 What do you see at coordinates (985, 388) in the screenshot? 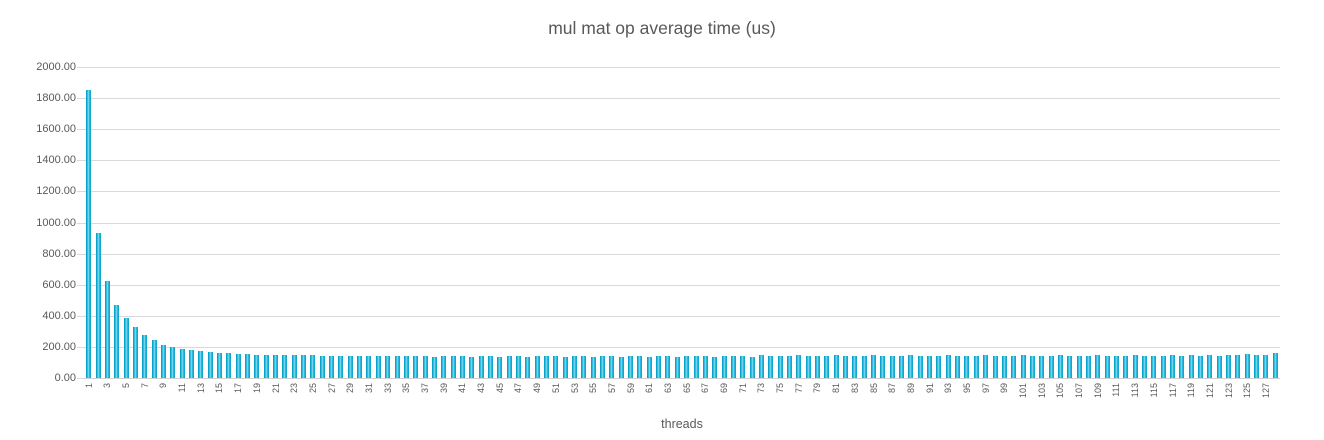
I see `x-tick-label: 97` at bounding box center [985, 388].